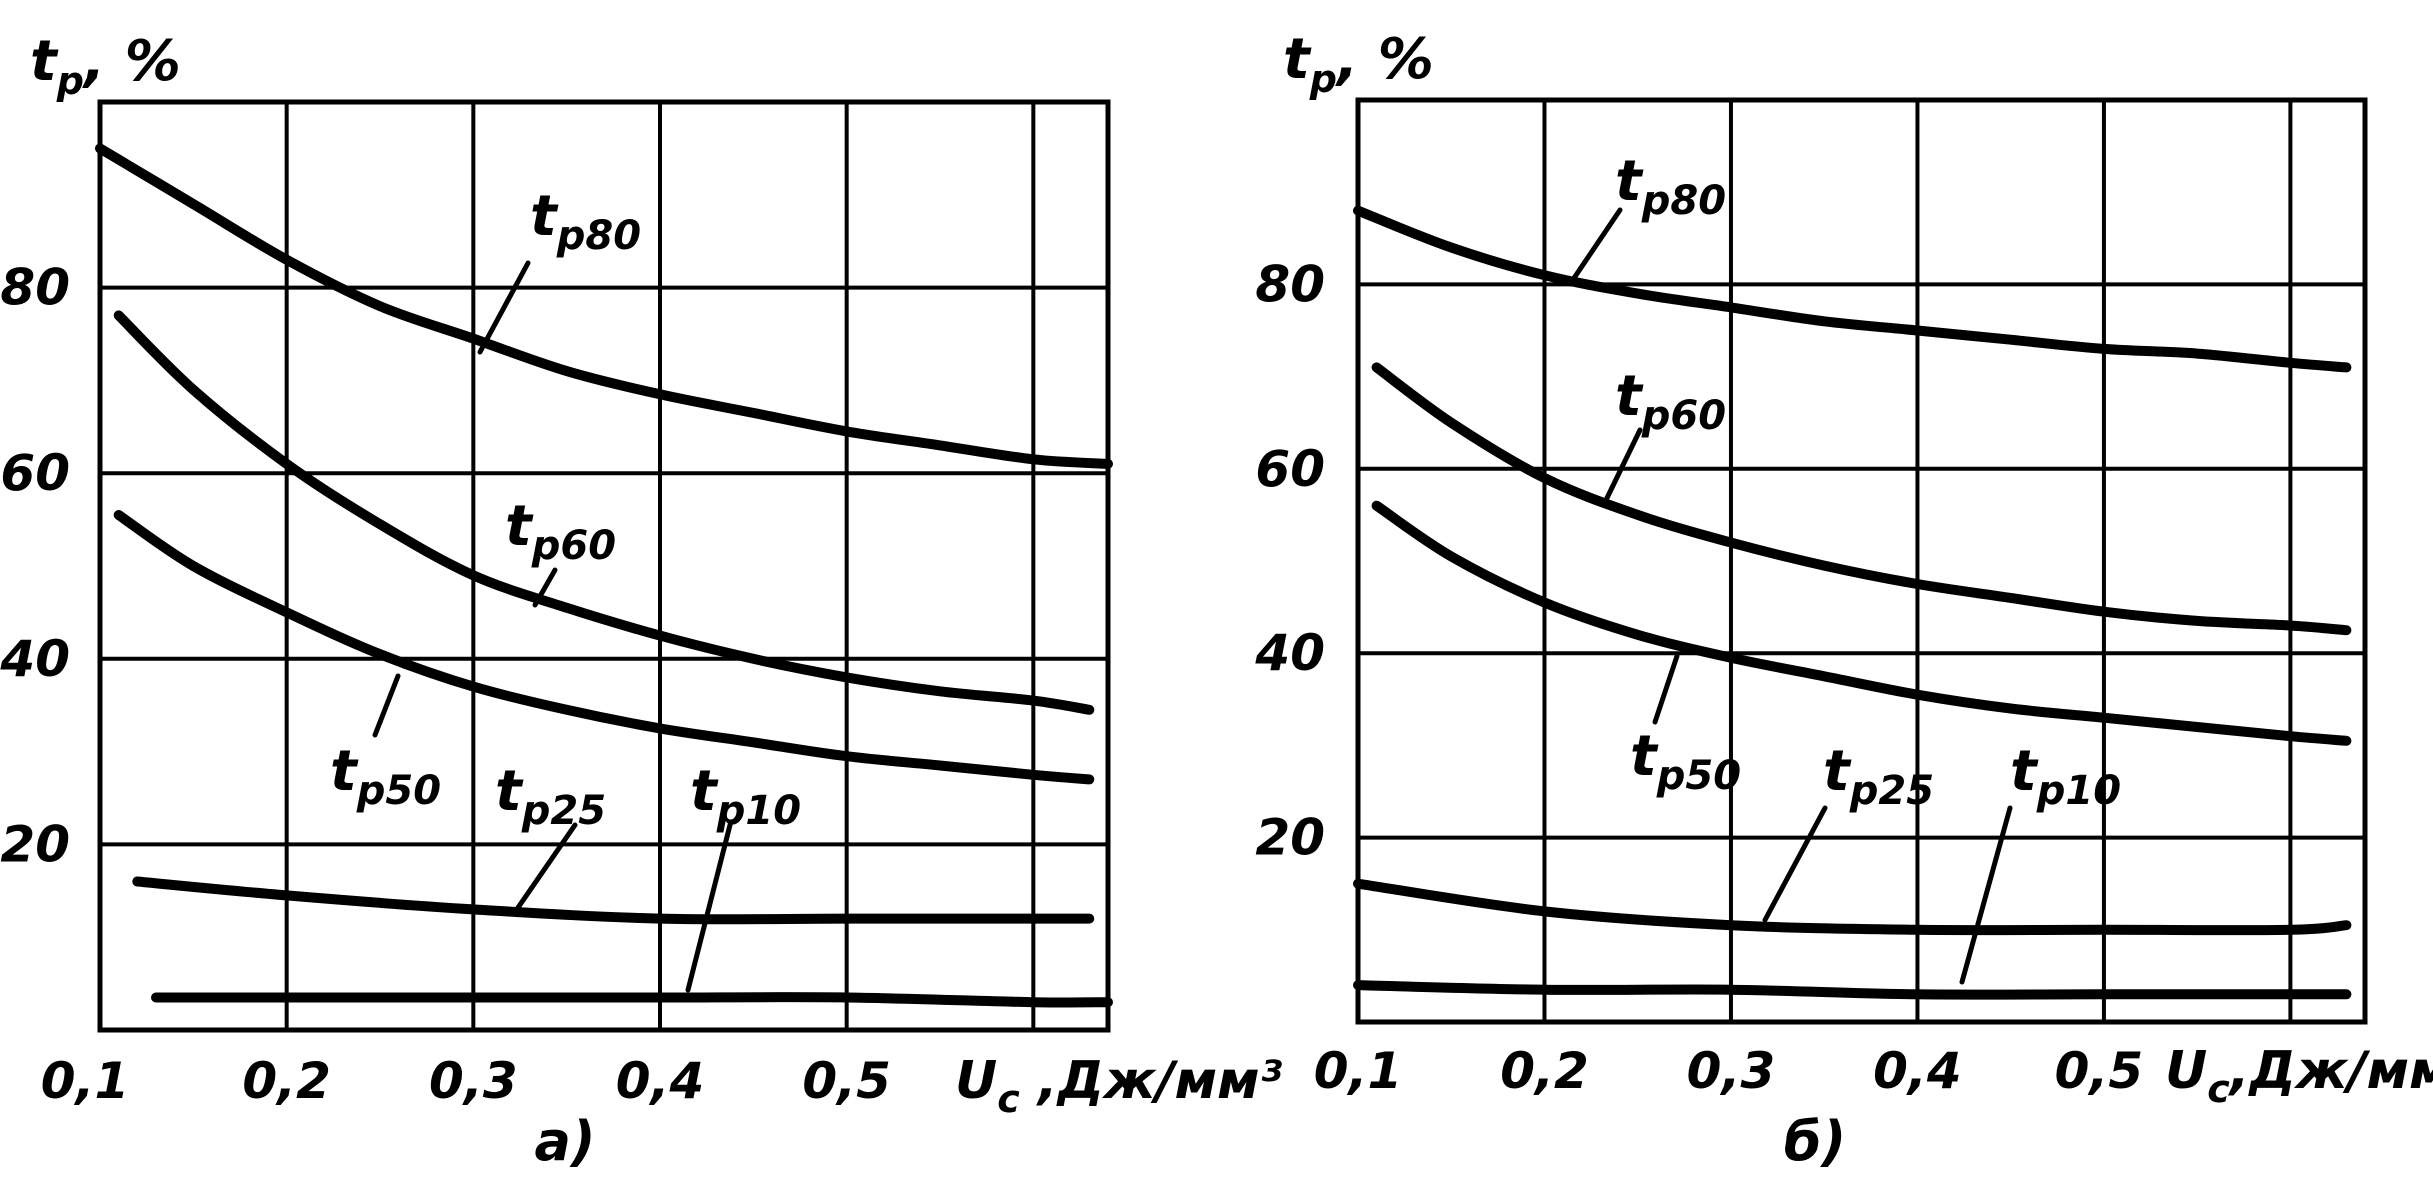 The width and height of the screenshot is (2433, 1180). I want to click on x-axis-label: Uc,Дж/мм³, so click(2299, 1076).